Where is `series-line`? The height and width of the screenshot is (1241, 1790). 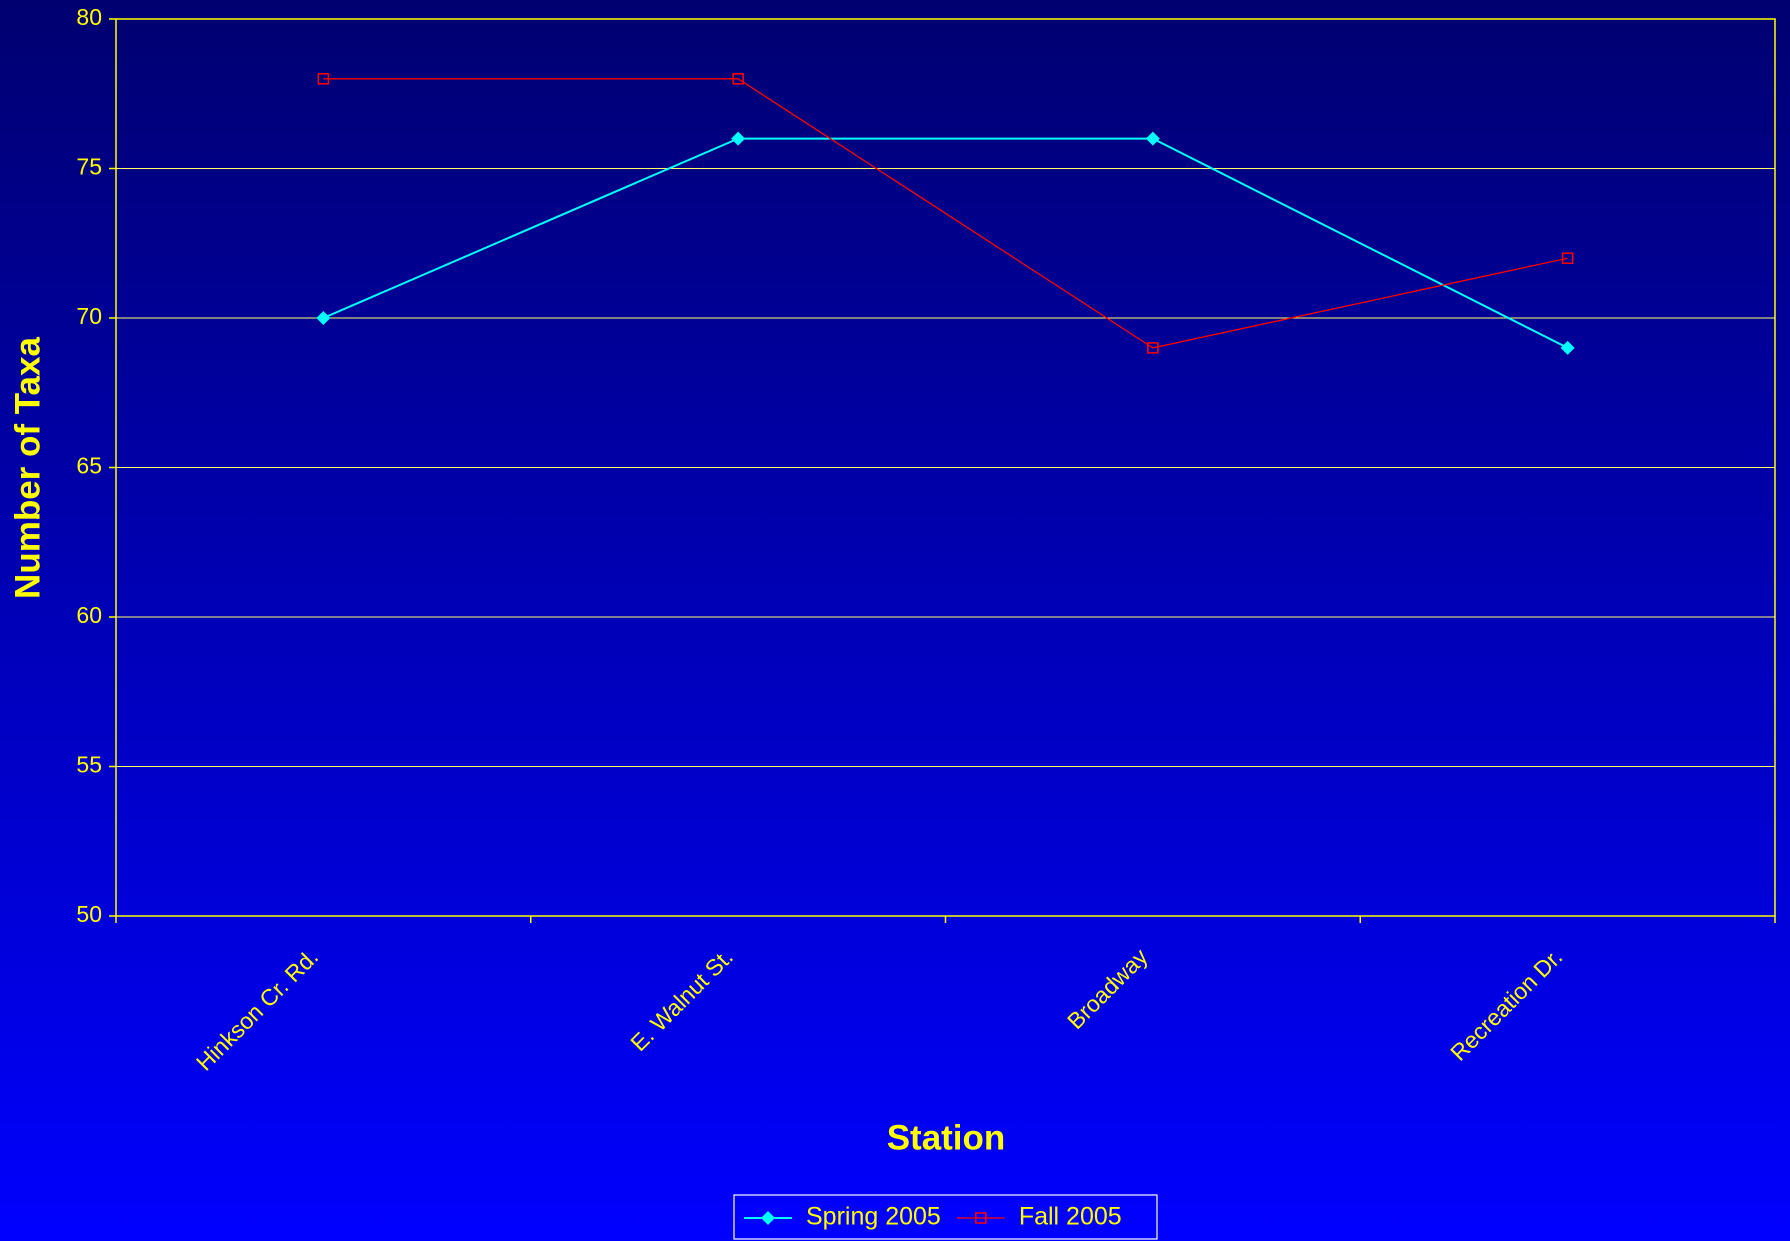 series-line is located at coordinates (945, 243).